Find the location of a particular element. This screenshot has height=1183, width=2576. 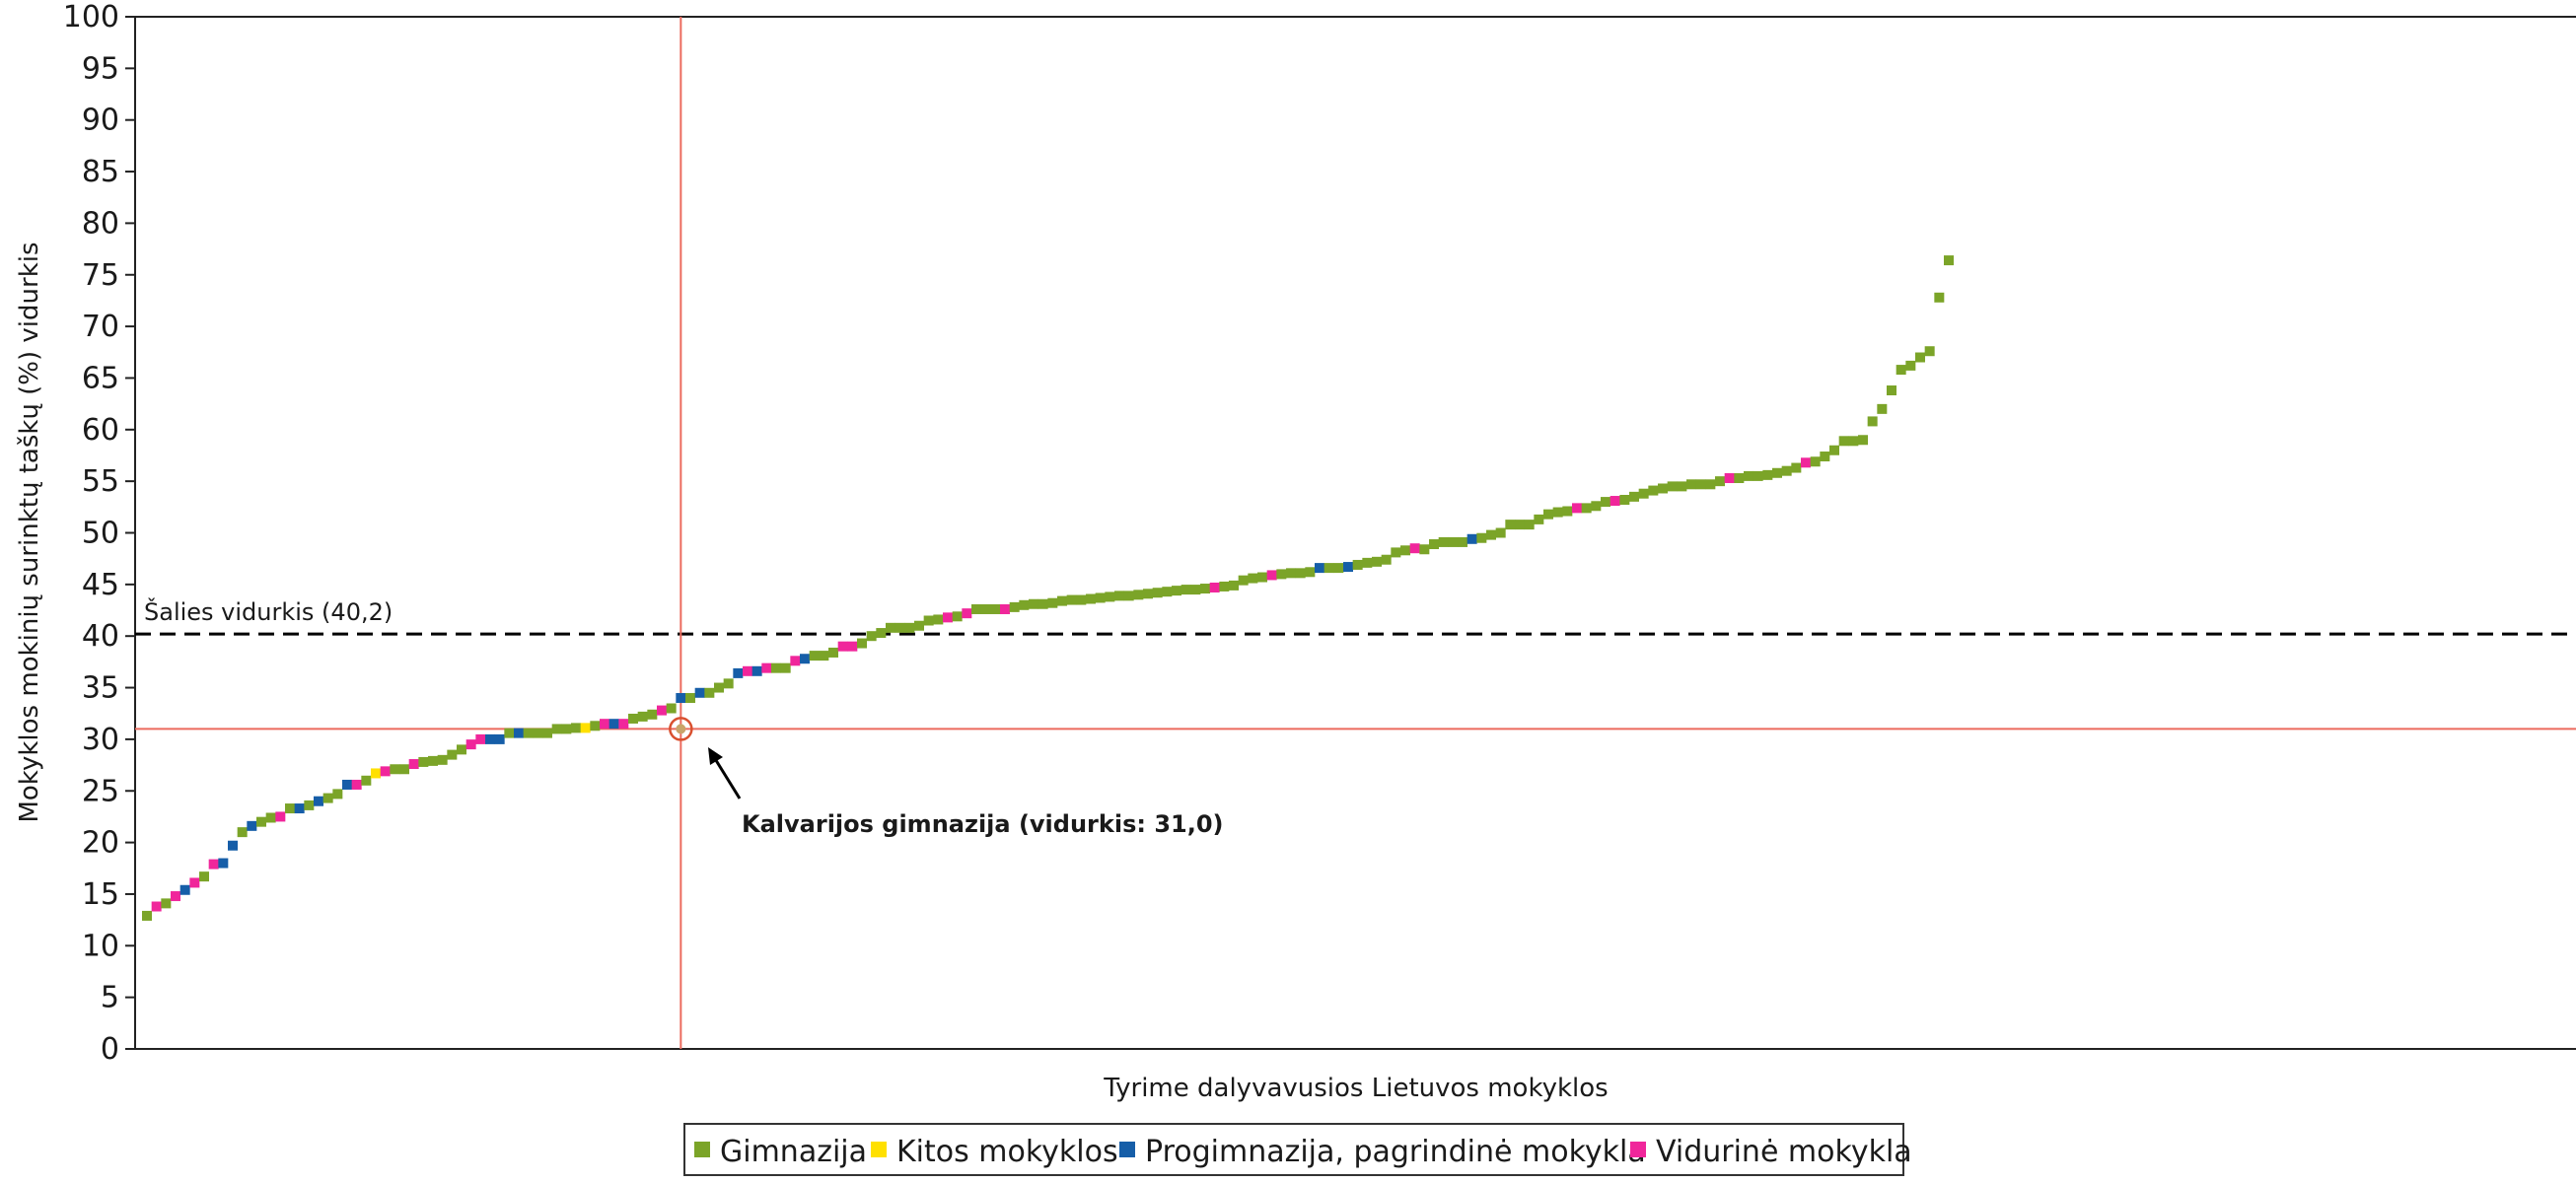

legend-swatch is located at coordinates (1127, 1149).